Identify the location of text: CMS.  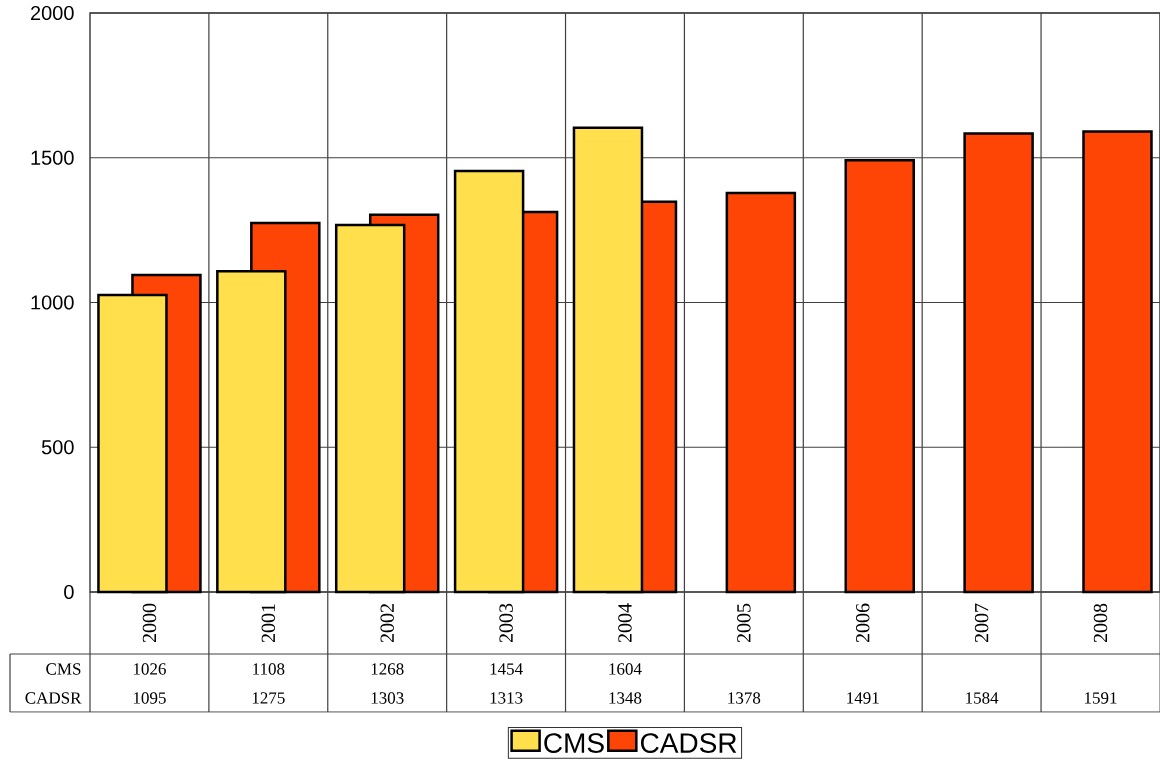
(63, 669).